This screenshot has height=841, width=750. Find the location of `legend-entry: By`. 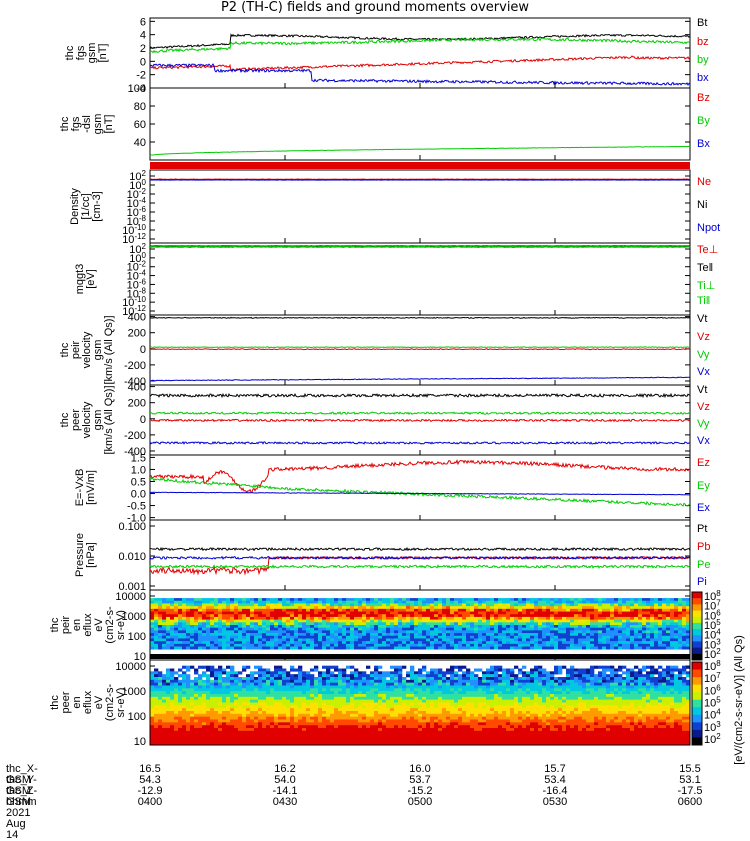

legend-entry: By is located at coordinates (703, 121).